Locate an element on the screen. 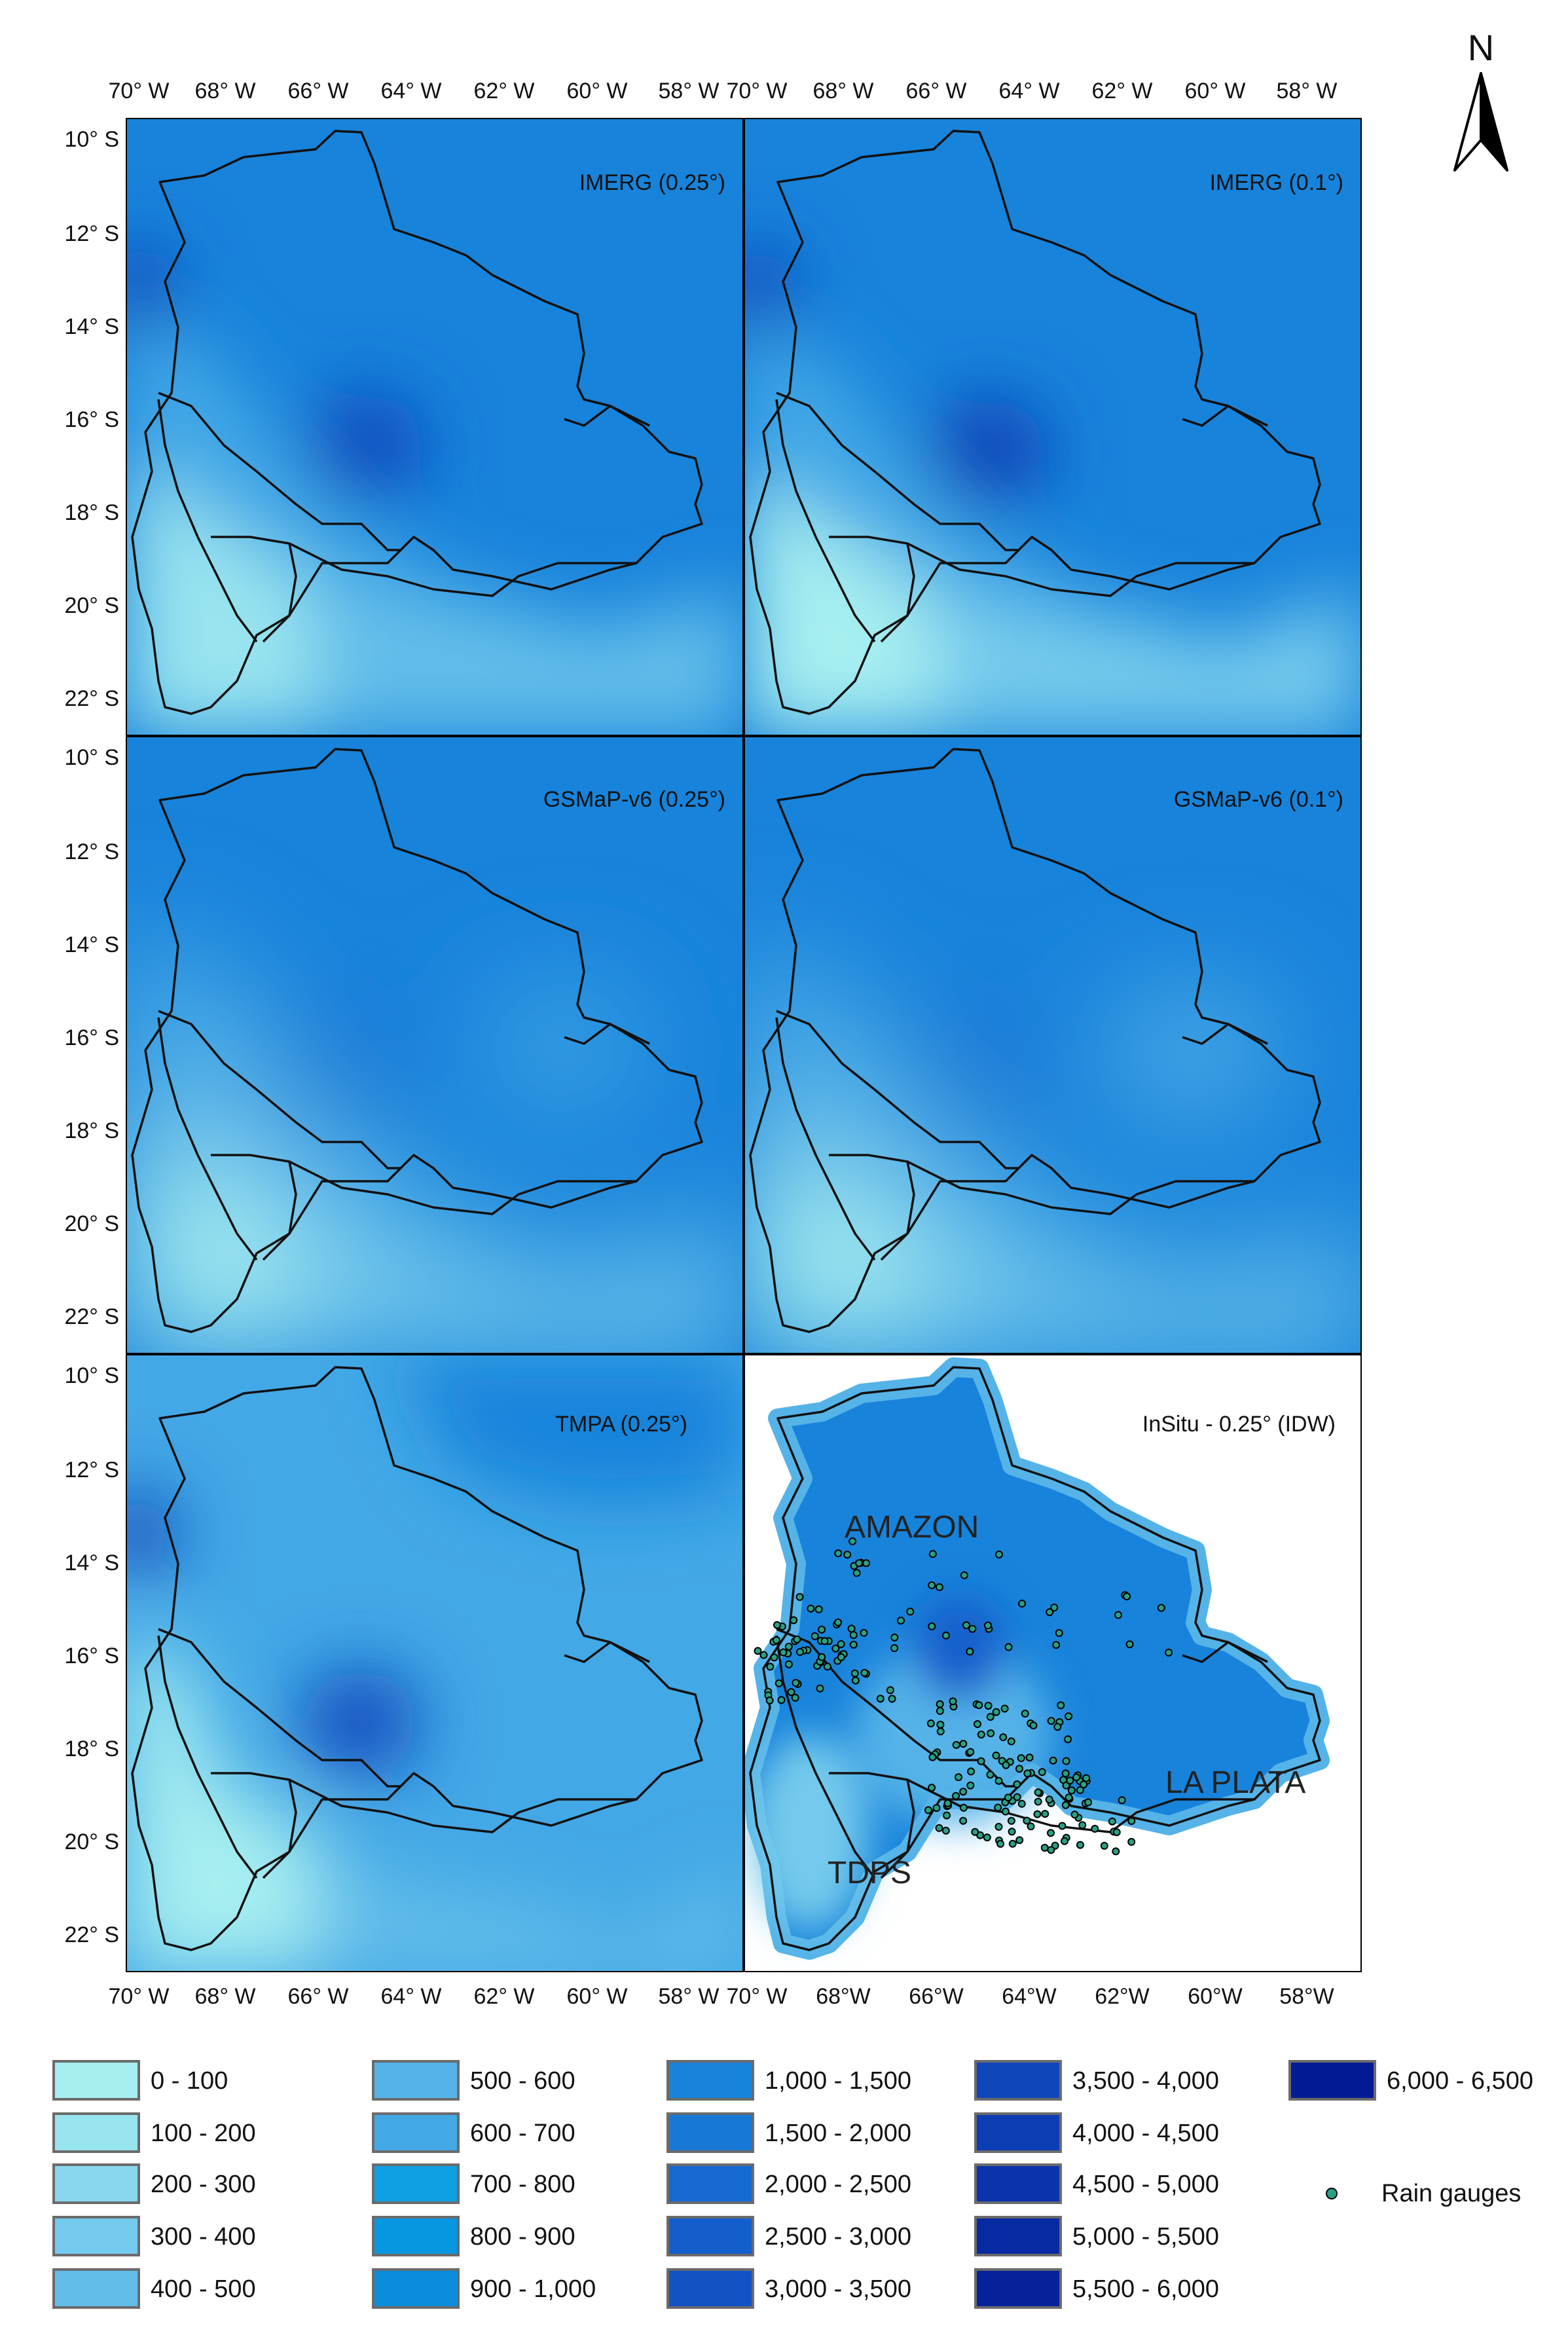 Image resolution: width=1568 pixels, height=2335 pixels. legend-label: 5,000 - 5,500 is located at coordinates (1145, 2237).